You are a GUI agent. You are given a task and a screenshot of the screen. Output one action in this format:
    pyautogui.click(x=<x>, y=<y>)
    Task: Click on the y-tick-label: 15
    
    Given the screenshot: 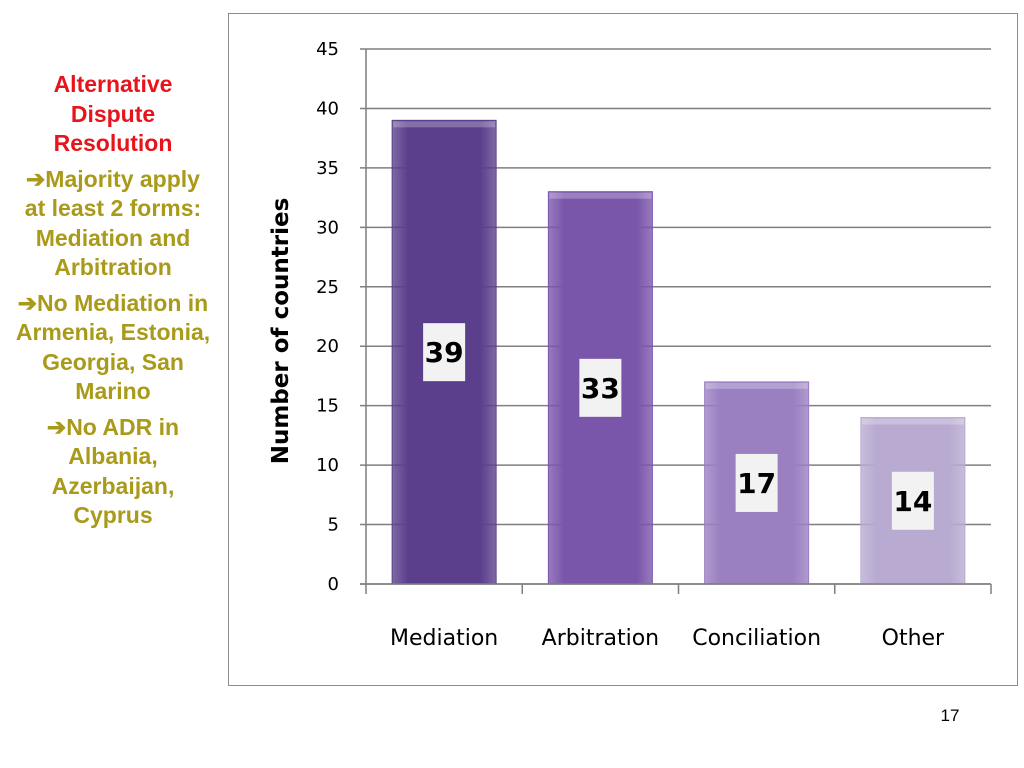 What is the action you would take?
    pyautogui.click(x=327, y=406)
    